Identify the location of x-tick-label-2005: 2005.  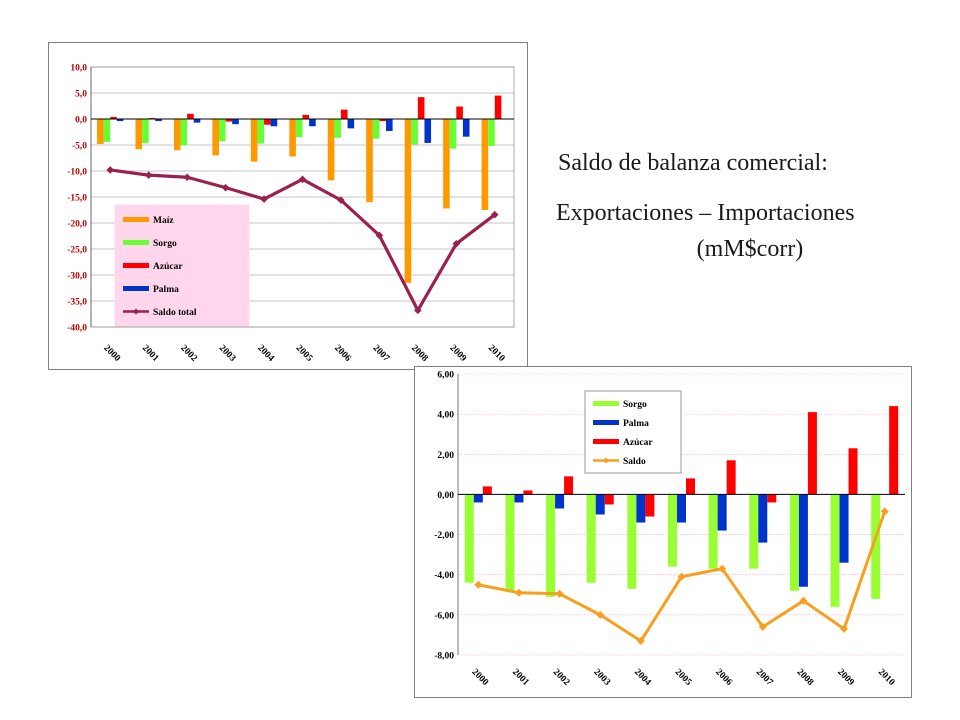
(304, 353).